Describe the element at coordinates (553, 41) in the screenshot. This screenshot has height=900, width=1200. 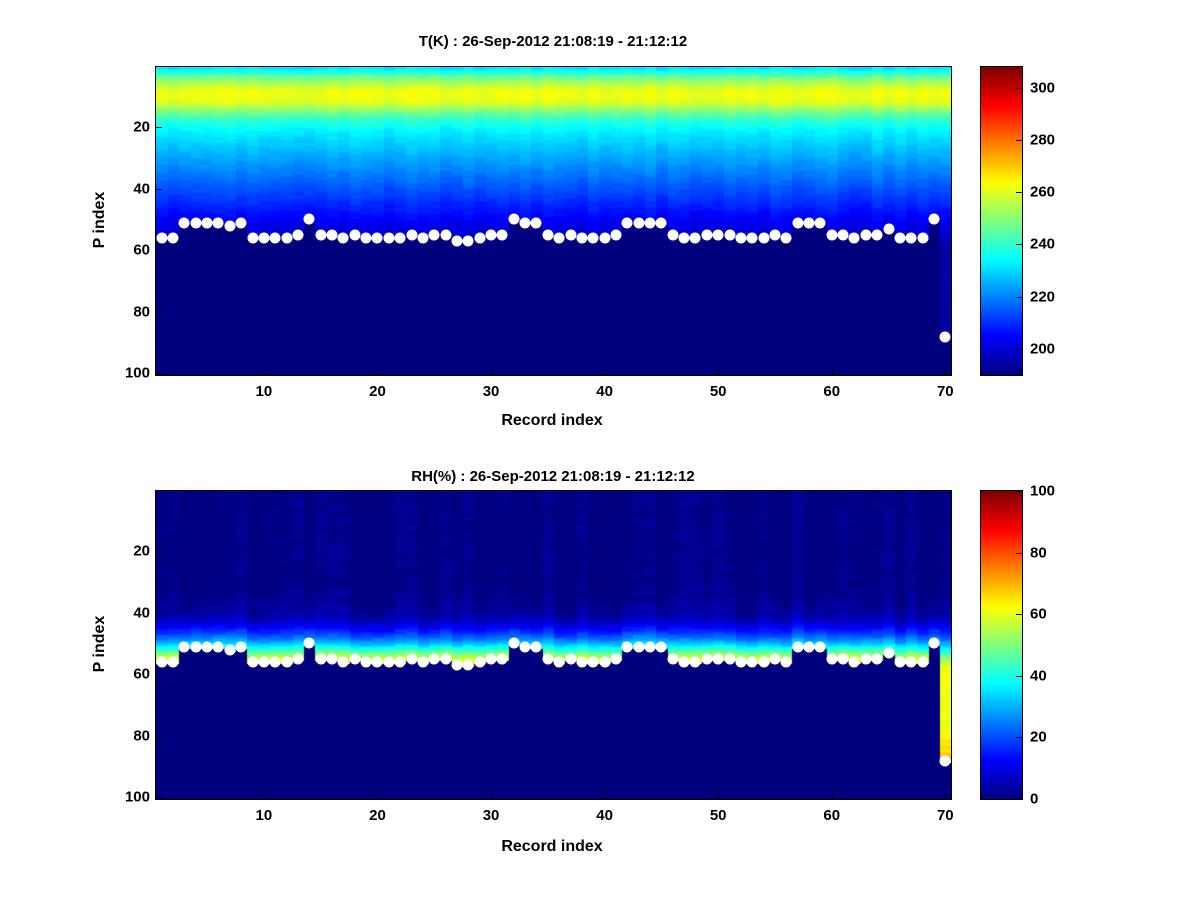
I see `plot-title-temperature: T(K) : 26-Sep-2012 21:08:19 - 21:12:12` at that location.